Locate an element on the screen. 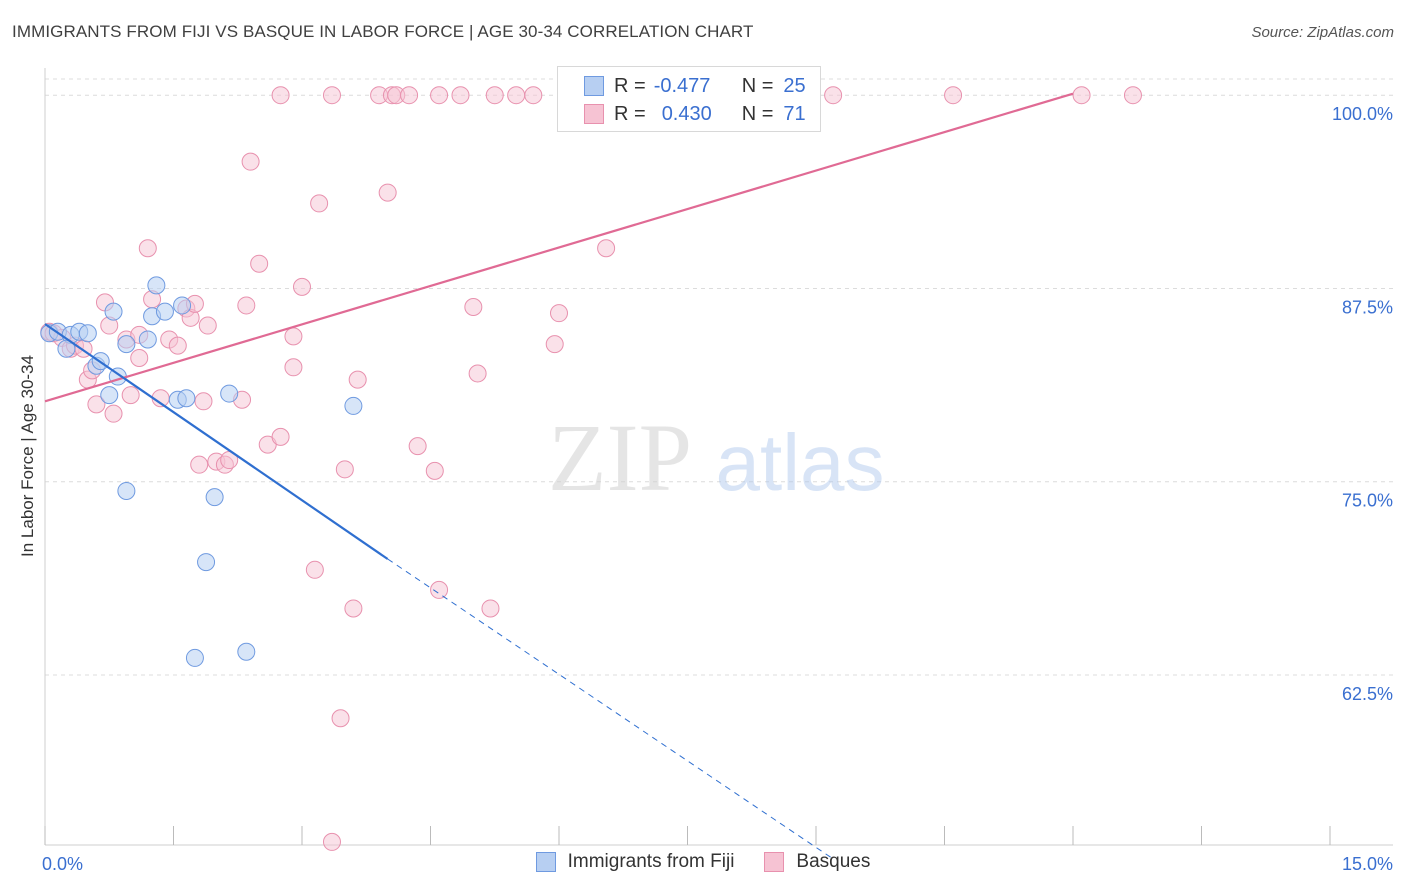 This screenshot has height=892, width=1406. fiji-swatch is located at coordinates (594, 86).